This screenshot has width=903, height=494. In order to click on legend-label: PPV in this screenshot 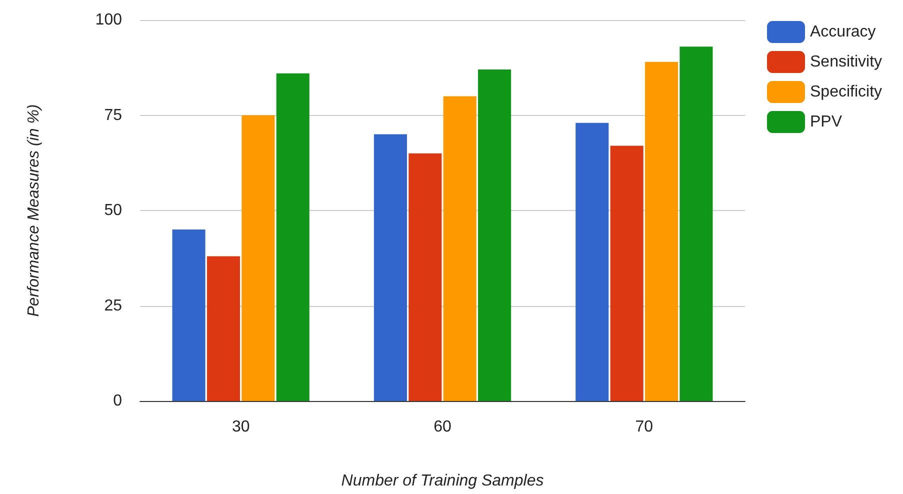, I will do `click(826, 122)`.